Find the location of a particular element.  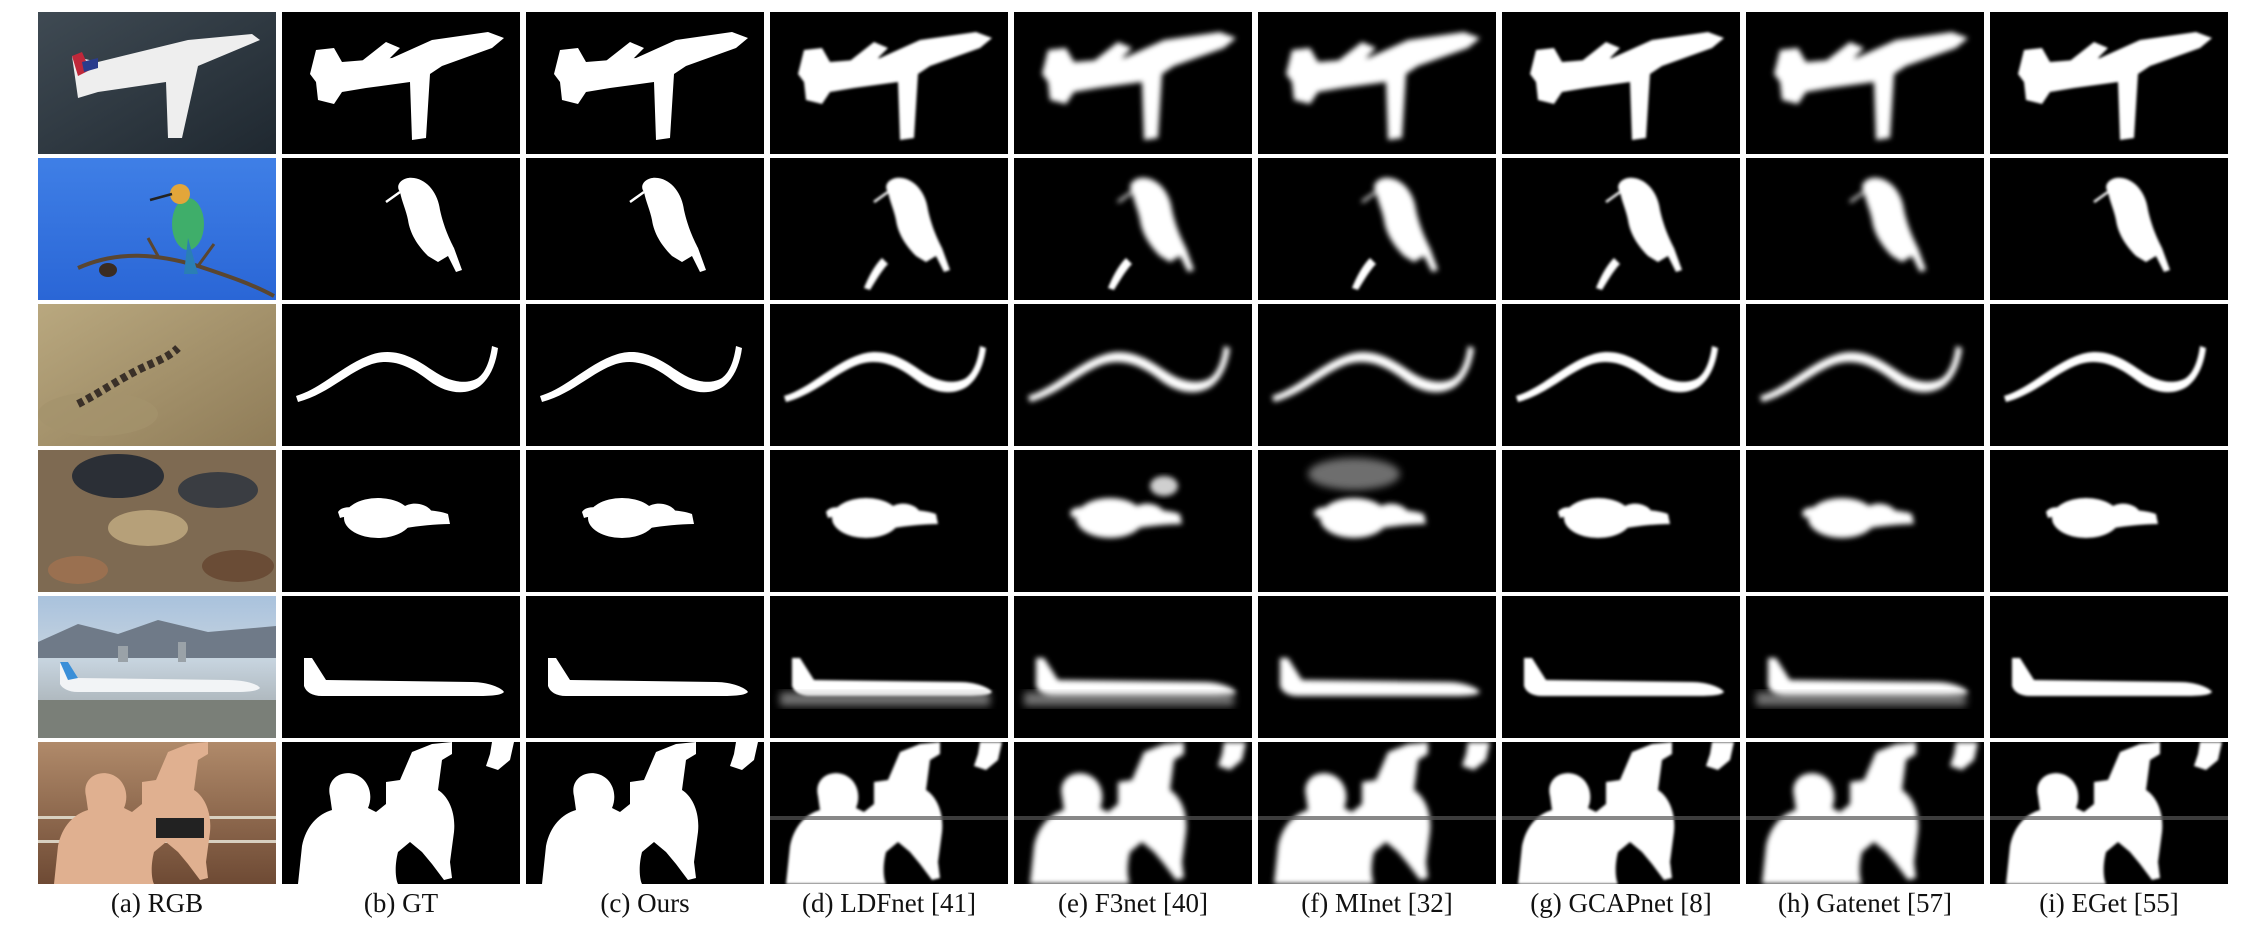

tile-bird-eget is located at coordinates (2109, 229).